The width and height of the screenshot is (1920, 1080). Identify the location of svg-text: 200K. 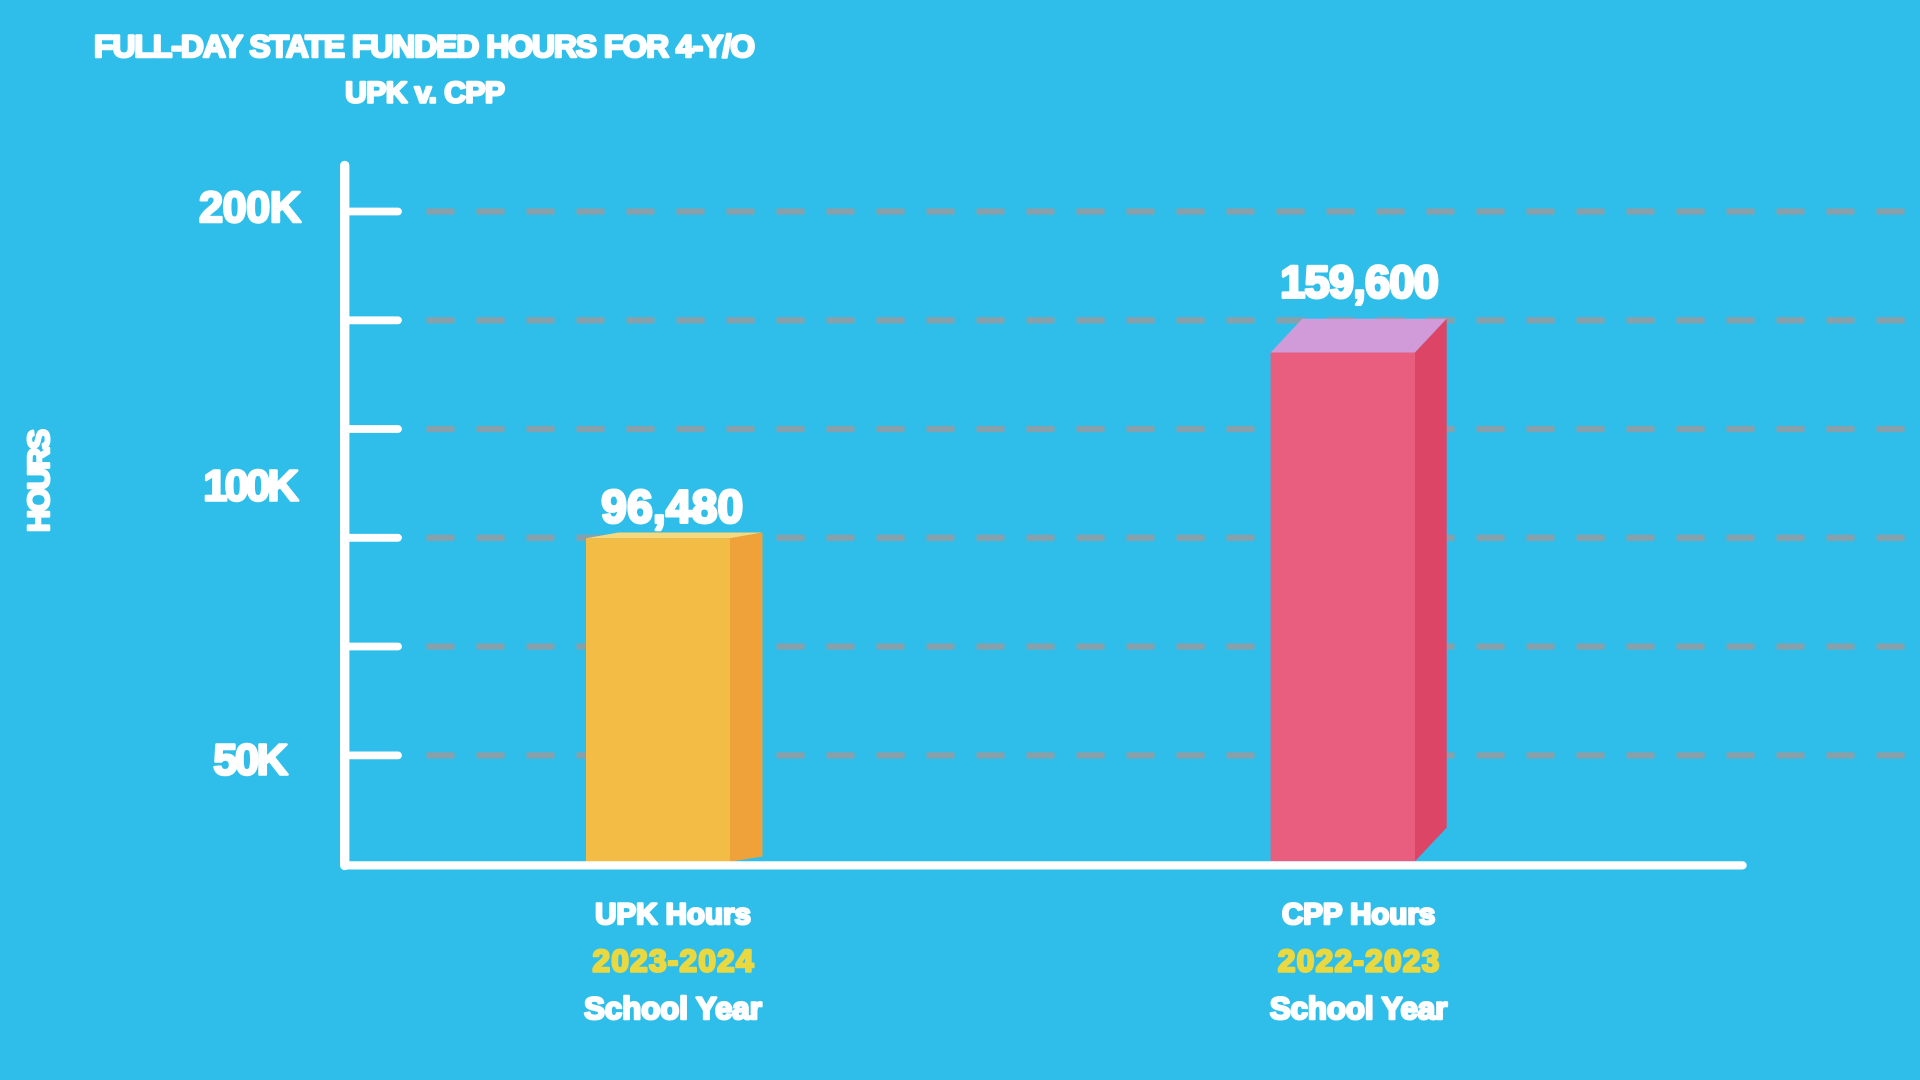
(250, 208).